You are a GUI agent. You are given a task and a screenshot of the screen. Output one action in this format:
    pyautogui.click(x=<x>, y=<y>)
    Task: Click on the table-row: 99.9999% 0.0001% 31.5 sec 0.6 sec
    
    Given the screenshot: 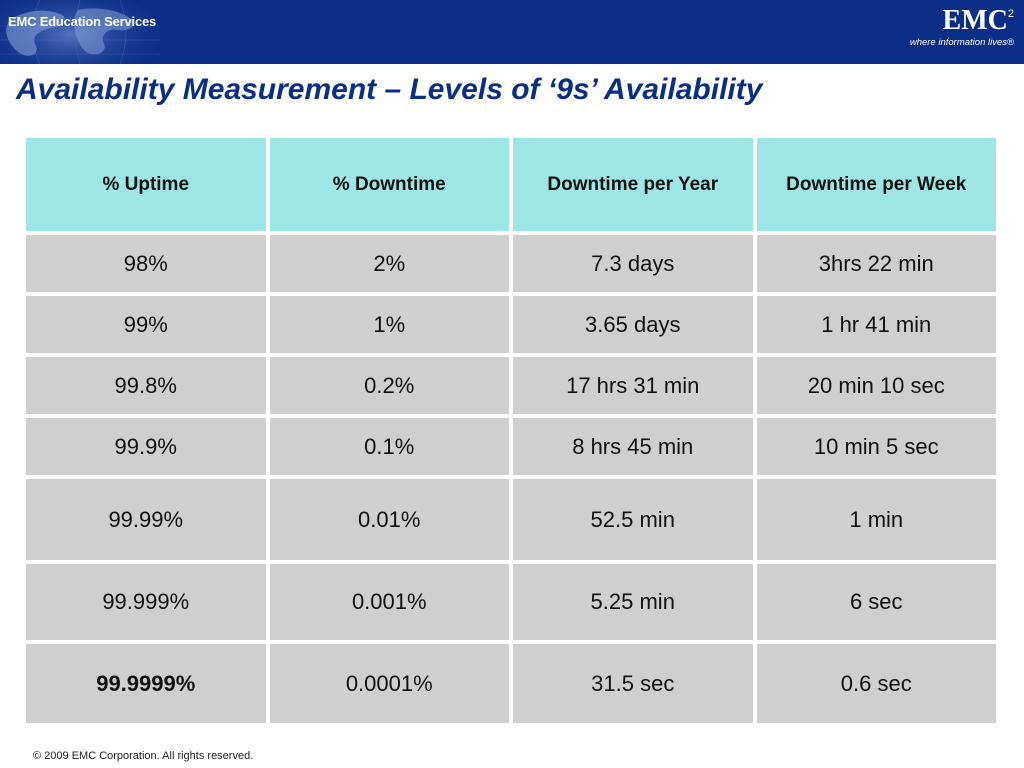 What is the action you would take?
    pyautogui.click(x=511, y=683)
    